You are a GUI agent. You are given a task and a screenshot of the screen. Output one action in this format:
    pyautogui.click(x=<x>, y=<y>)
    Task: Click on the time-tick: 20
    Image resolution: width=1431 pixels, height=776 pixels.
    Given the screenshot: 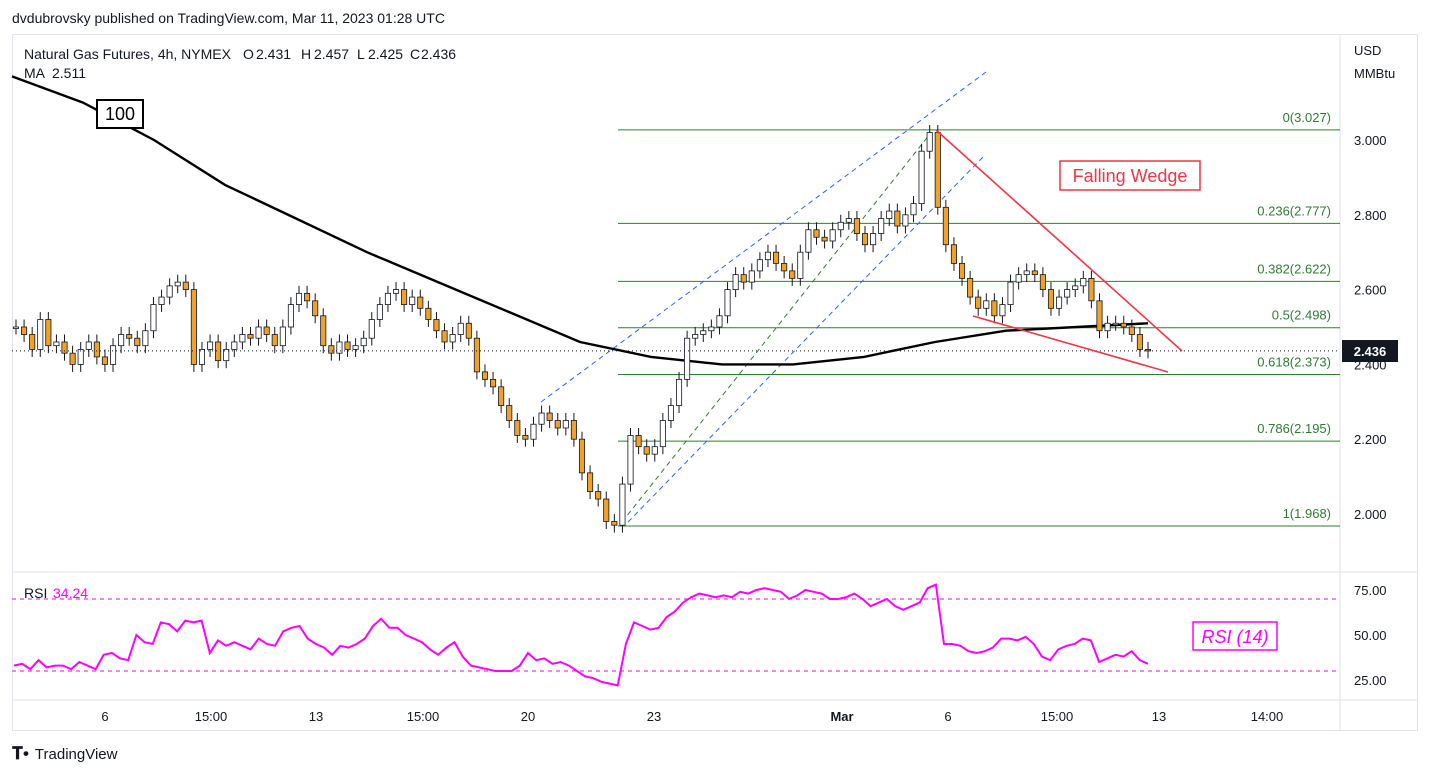 What is the action you would take?
    pyautogui.click(x=528, y=716)
    